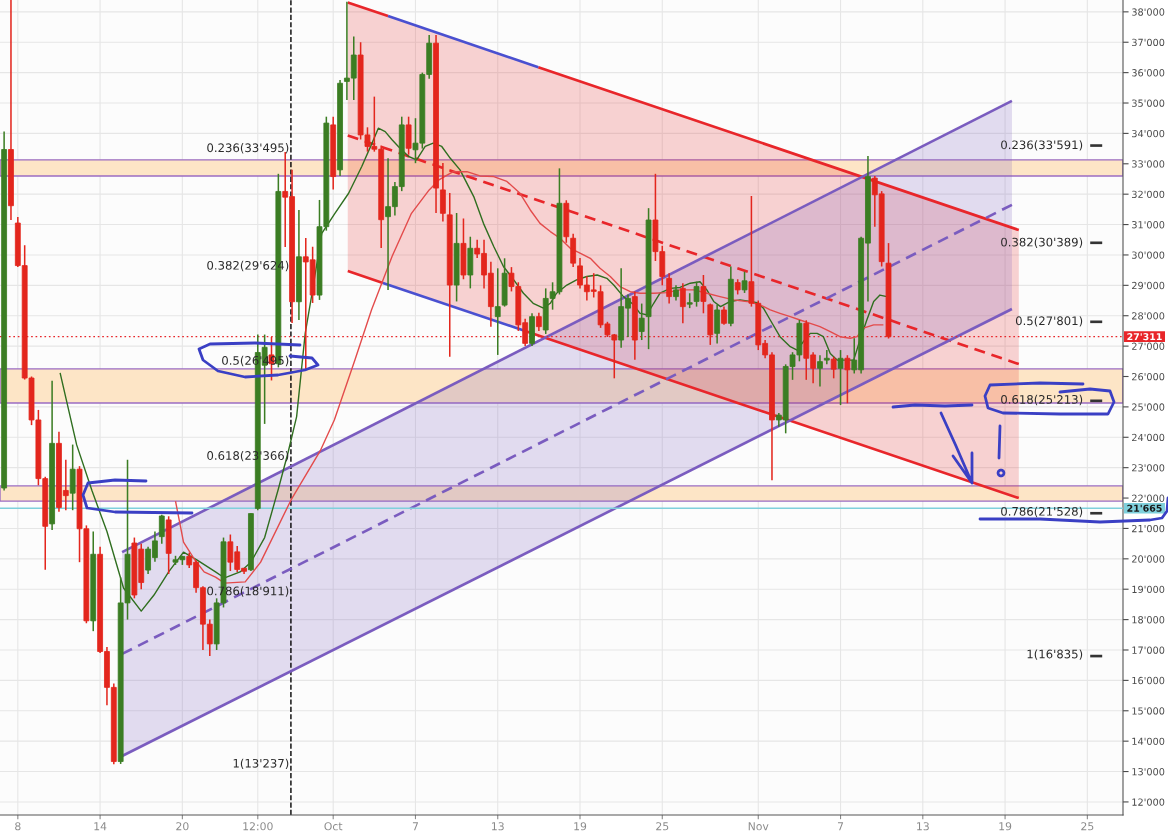  What do you see at coordinates (248, 148) in the screenshot?
I see `annotation: 0.236(33'495)` at bounding box center [248, 148].